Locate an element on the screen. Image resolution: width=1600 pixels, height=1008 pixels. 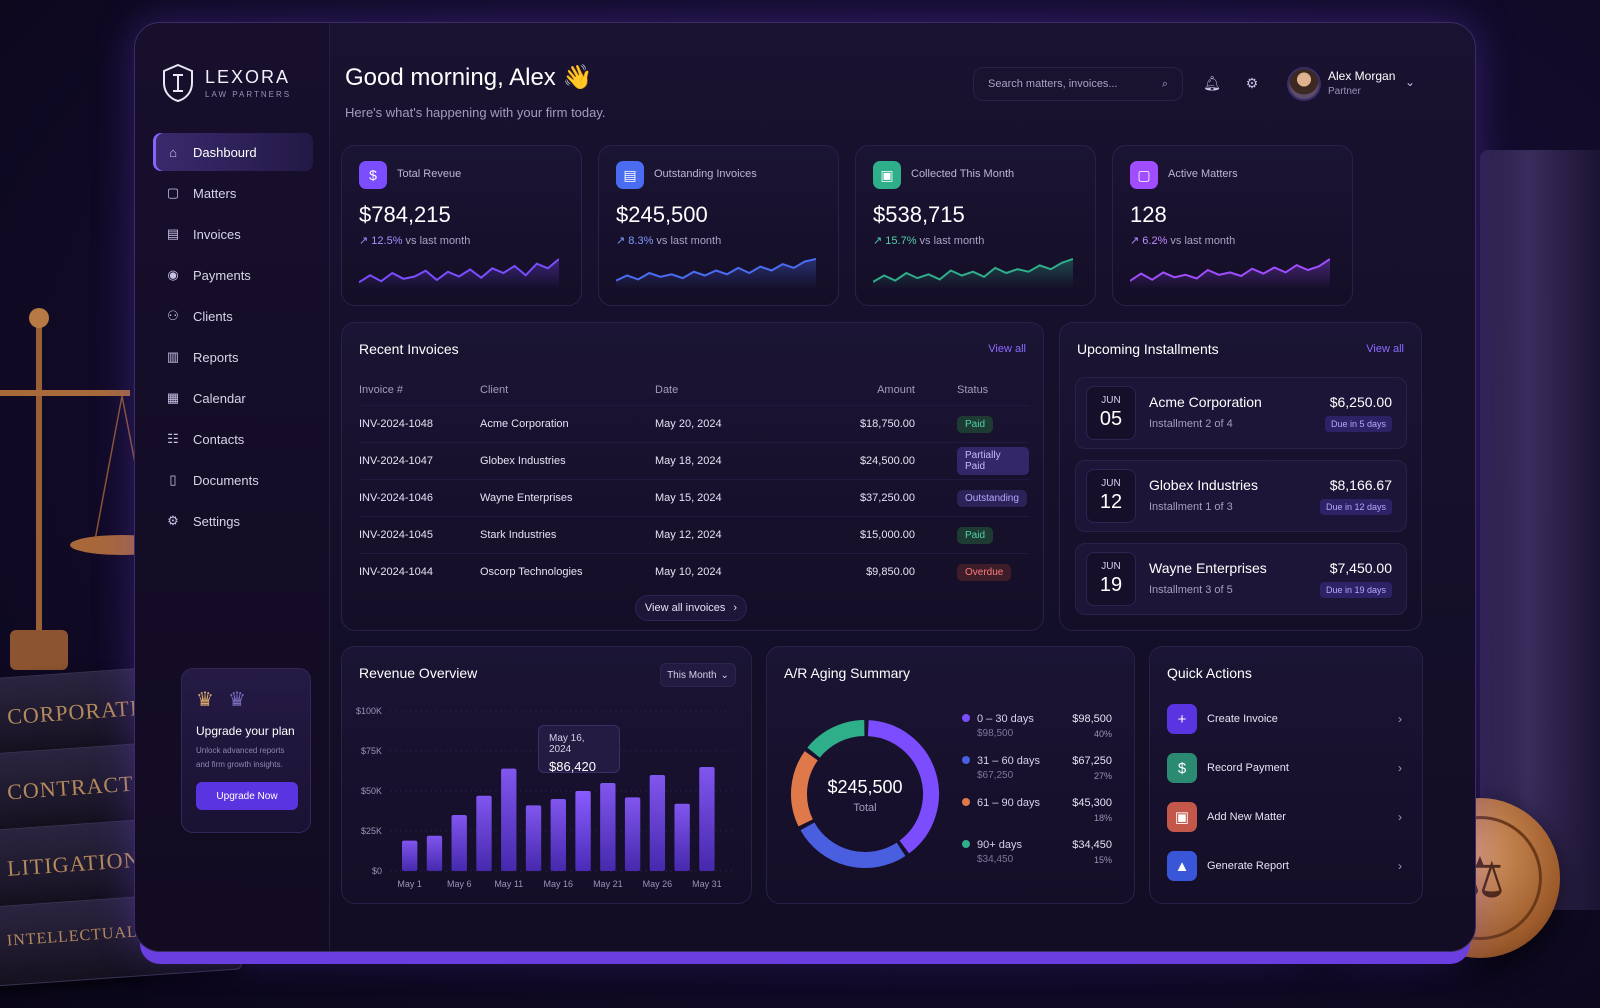
invoices-view-all-link: View all is located at coordinates (1007, 349).